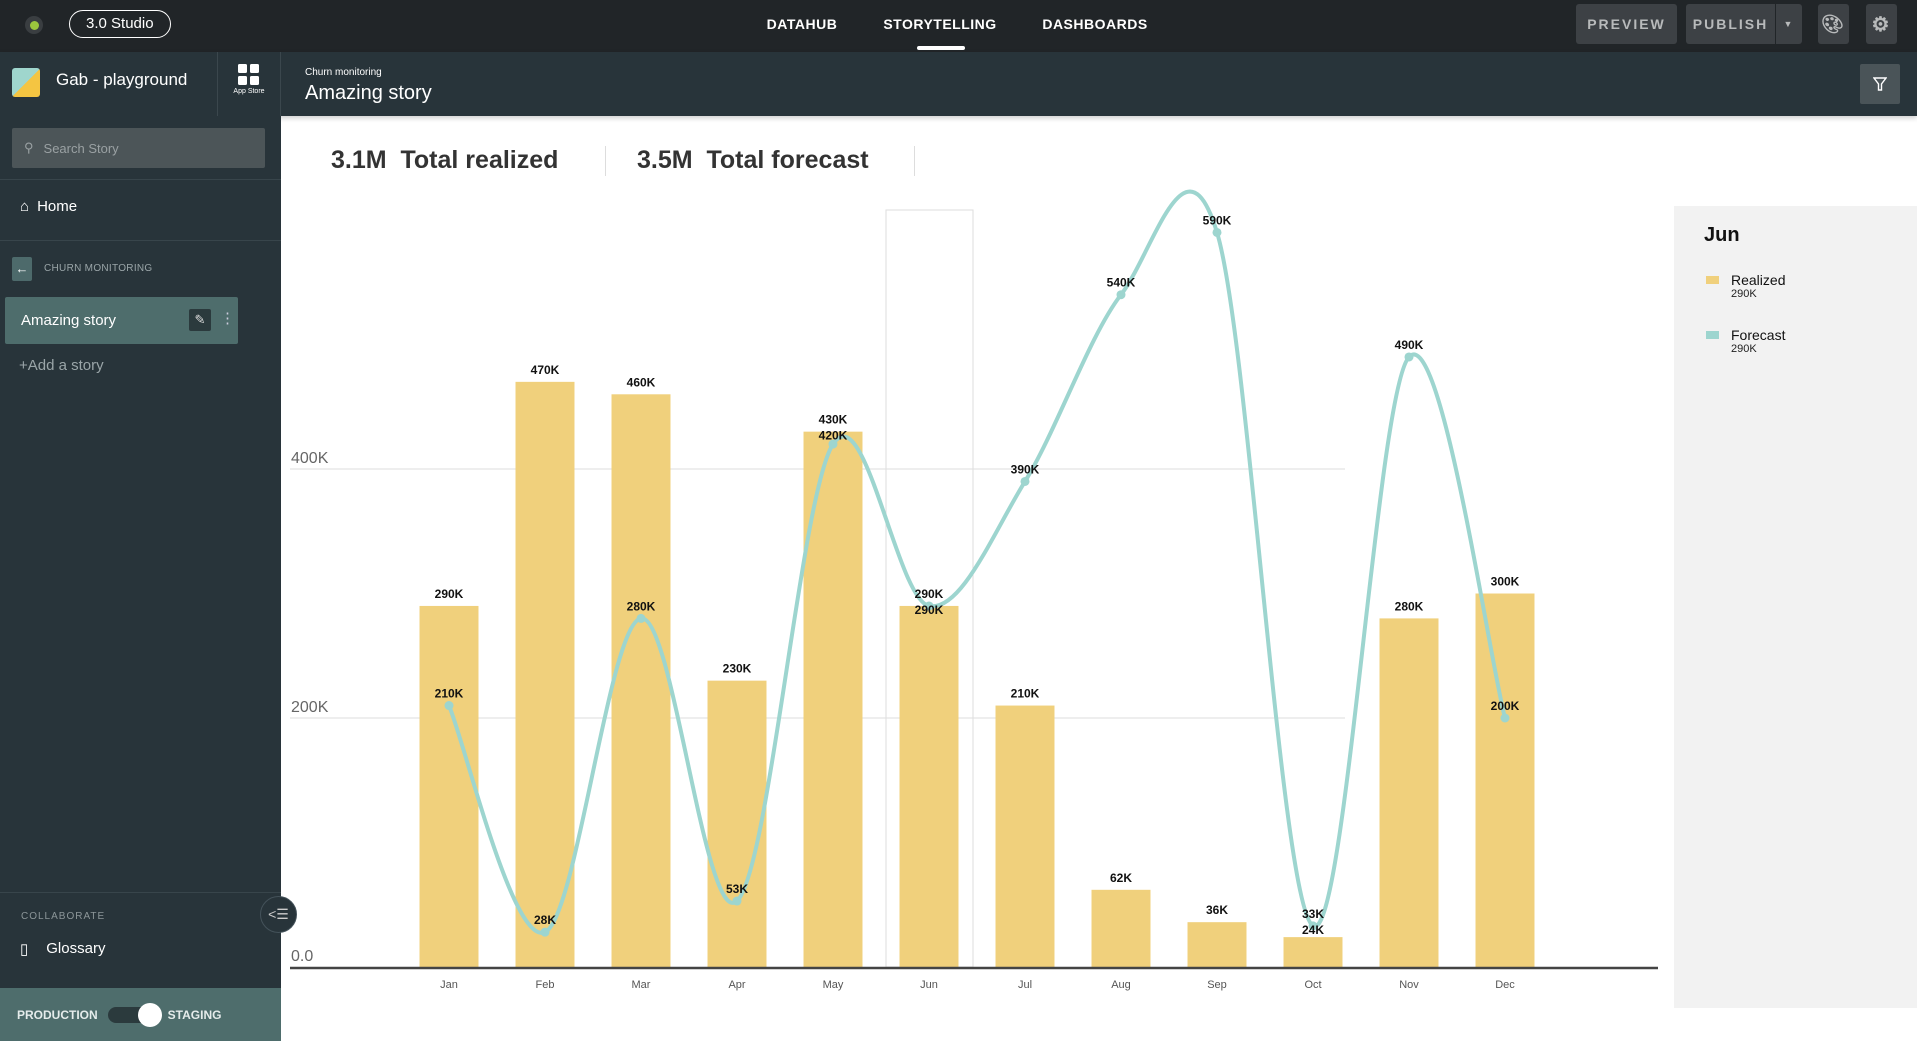 The width and height of the screenshot is (1917, 1041). Describe the element at coordinates (1730, 24) in the screenshot. I see `publish-button: PUBLISH` at that location.